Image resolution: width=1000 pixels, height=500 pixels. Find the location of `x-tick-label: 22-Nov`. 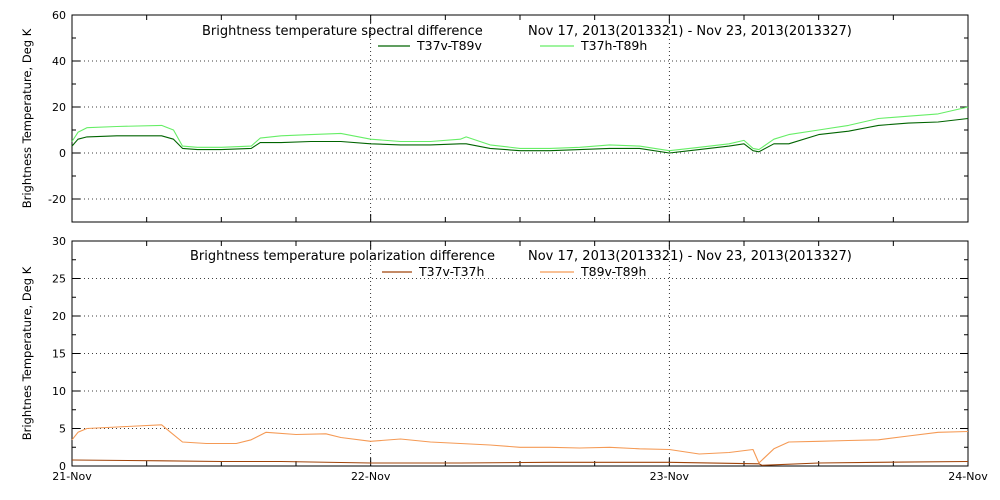

x-tick-label: 22-Nov is located at coordinates (371, 476).